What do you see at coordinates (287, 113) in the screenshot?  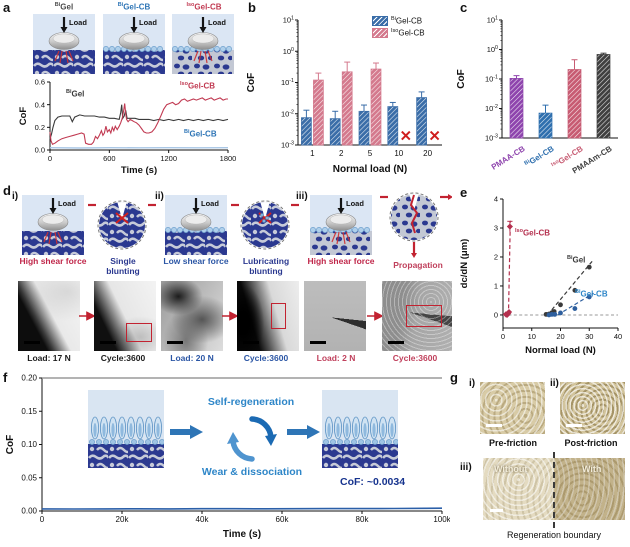 I see `svg-text: 10⁻²` at bounding box center [287, 113].